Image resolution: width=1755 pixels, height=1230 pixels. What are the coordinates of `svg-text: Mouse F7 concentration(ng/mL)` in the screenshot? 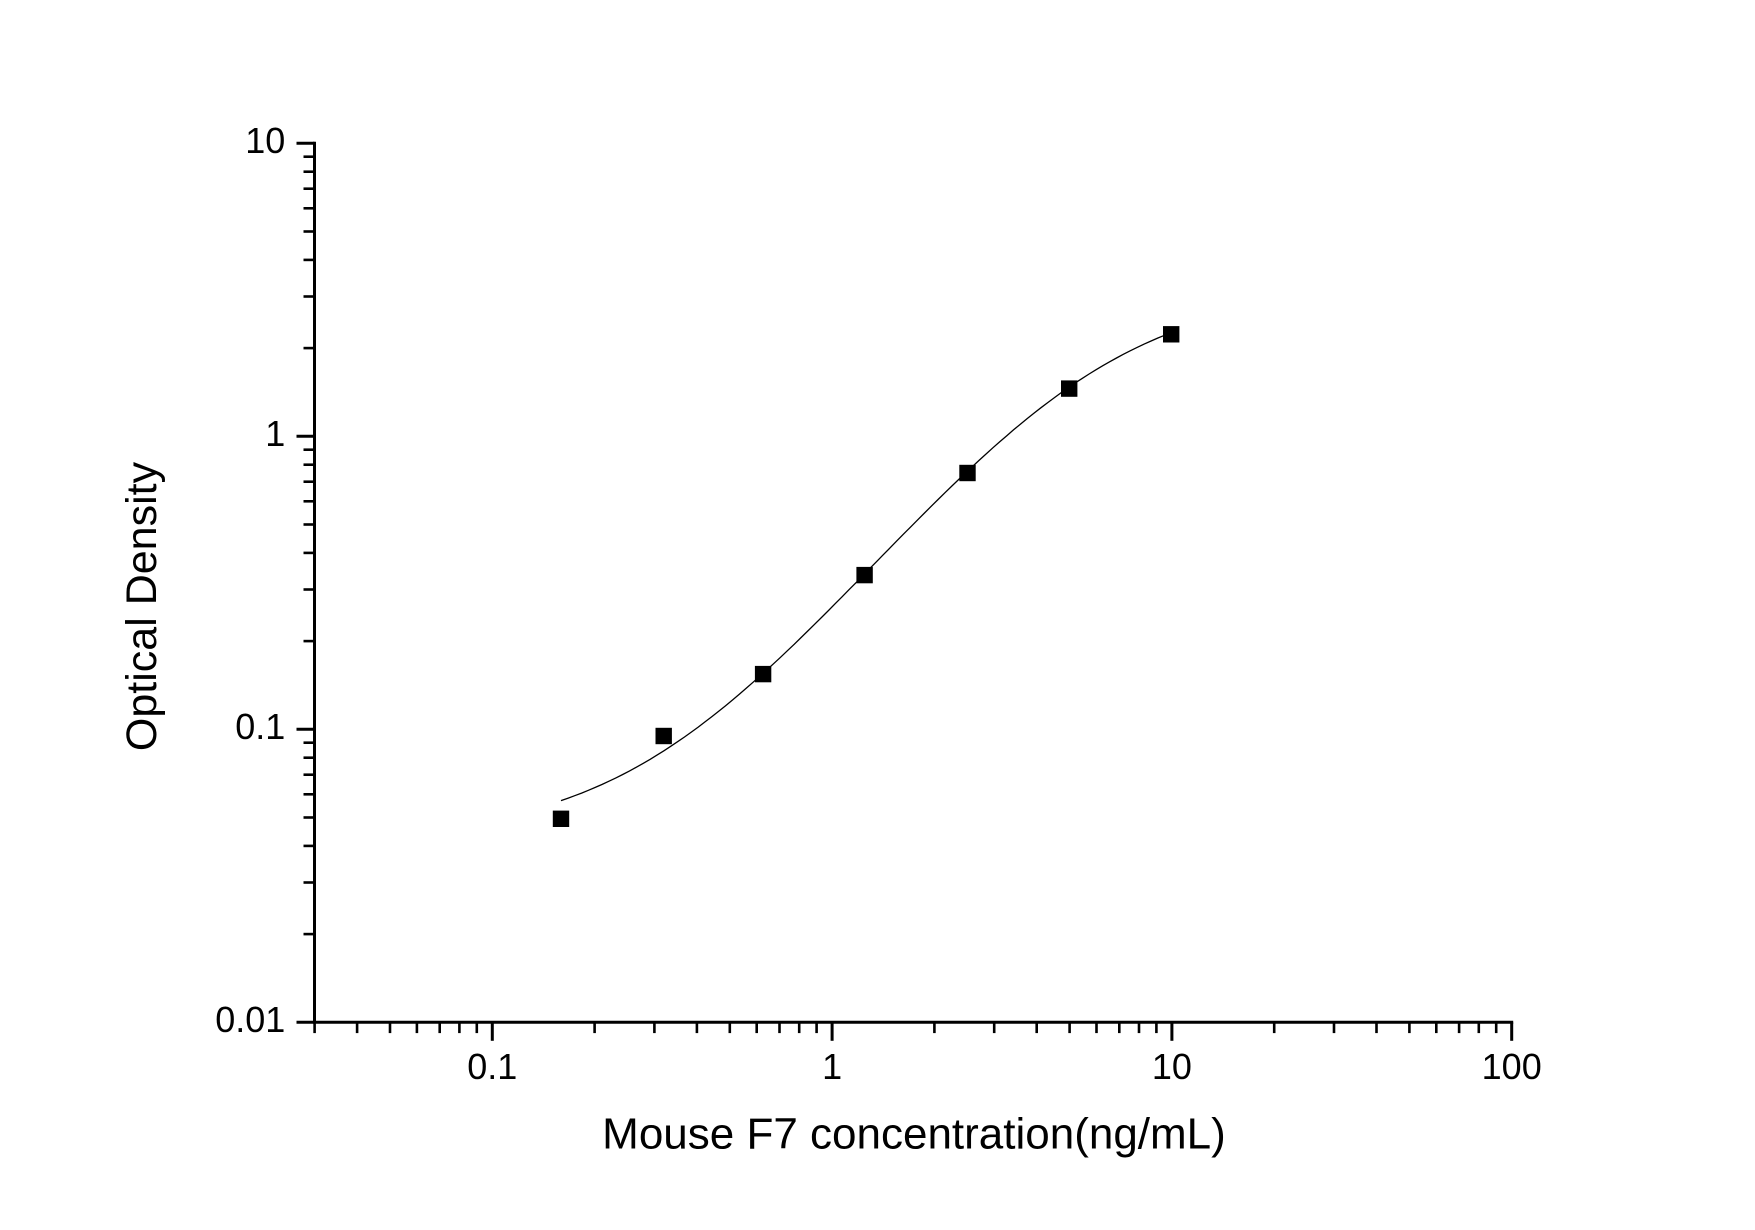 It's located at (914, 1134).